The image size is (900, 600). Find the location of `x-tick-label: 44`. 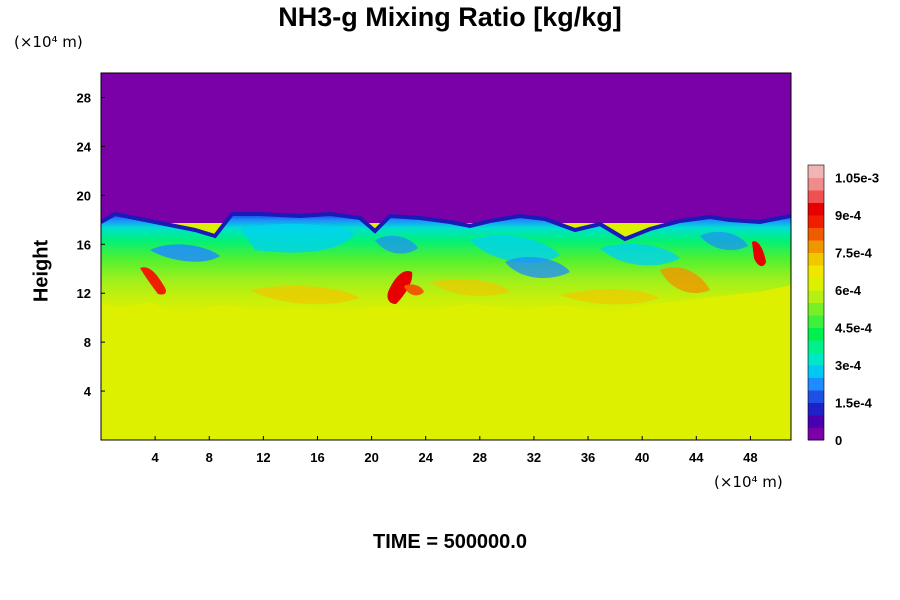

x-tick-label: 44 is located at coordinates (696, 457).